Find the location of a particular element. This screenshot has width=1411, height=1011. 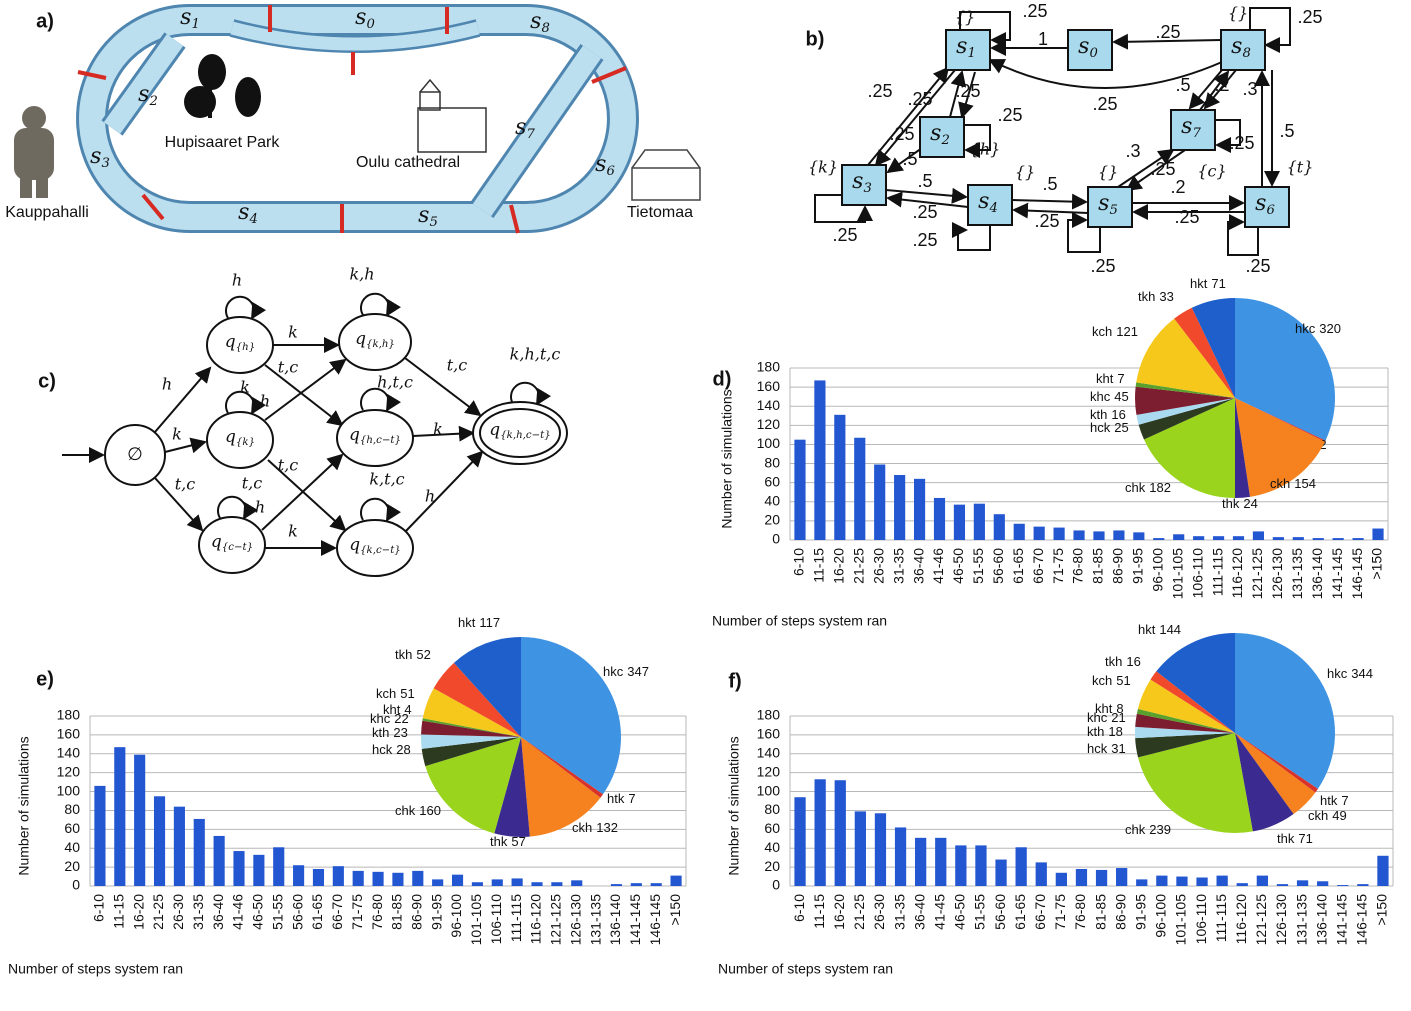

automaton-state: q{h} is located at coordinates (240, 342).